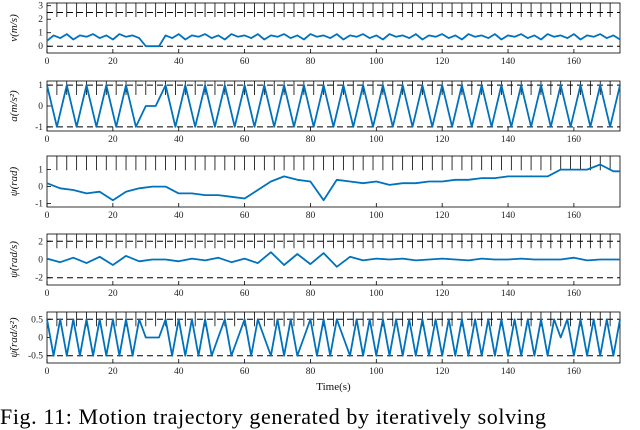  Describe the element at coordinates (40, 7) in the screenshot. I see `y-tick-label: 3` at that location.